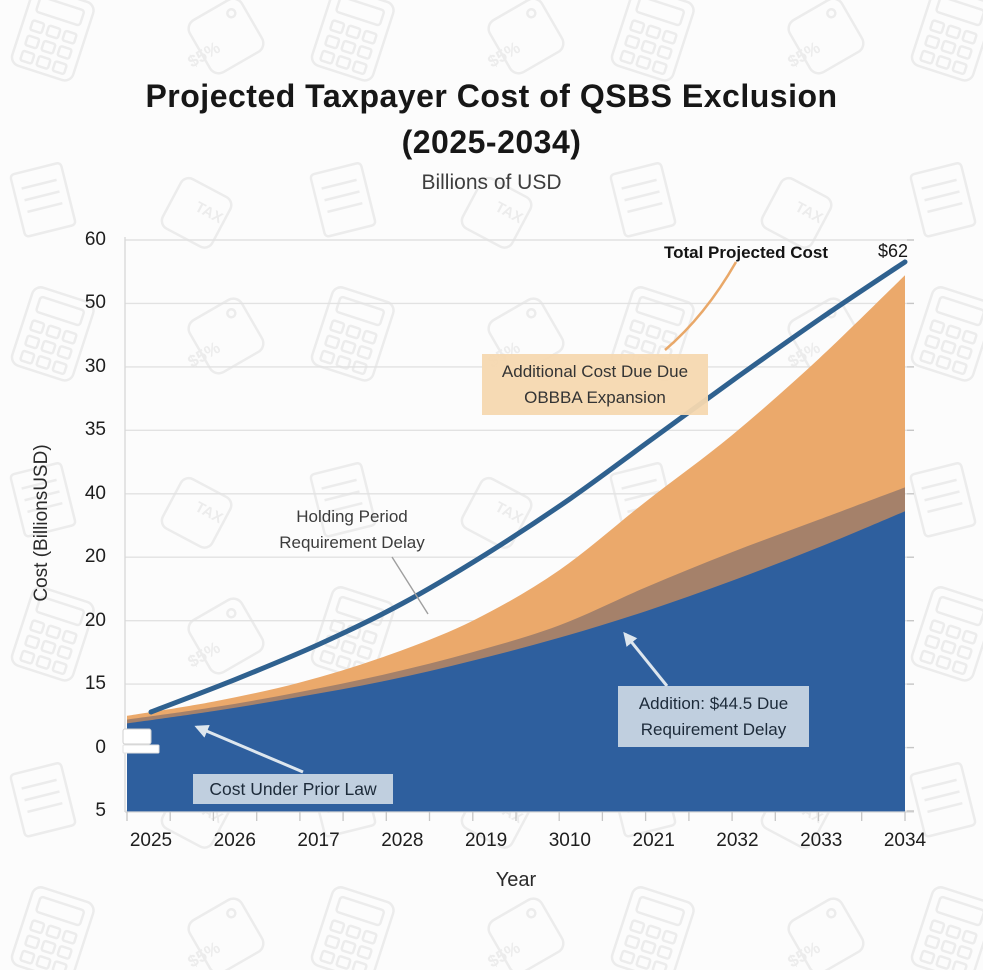  What do you see at coordinates (893, 251) in the screenshot?
I see `annotation-end-value: $62` at bounding box center [893, 251].